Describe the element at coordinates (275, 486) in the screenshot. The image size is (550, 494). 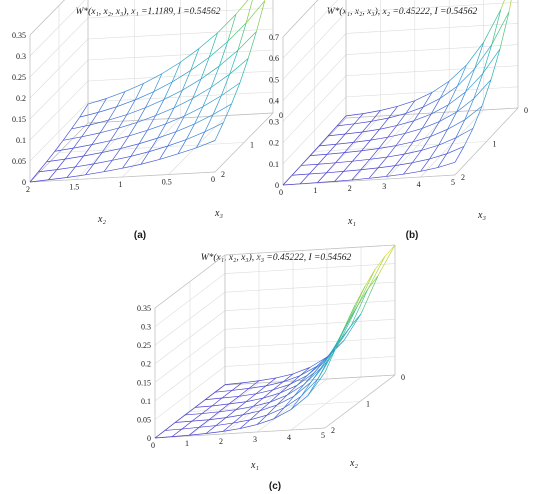
I see `caption-c: (c)` at that location.